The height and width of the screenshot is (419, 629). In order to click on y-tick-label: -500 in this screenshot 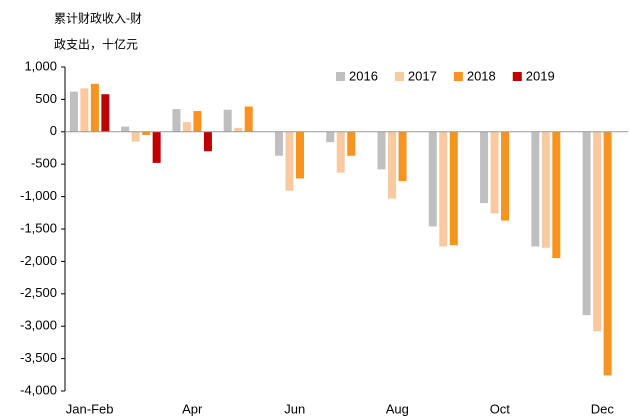, I will do `click(44, 163)`.